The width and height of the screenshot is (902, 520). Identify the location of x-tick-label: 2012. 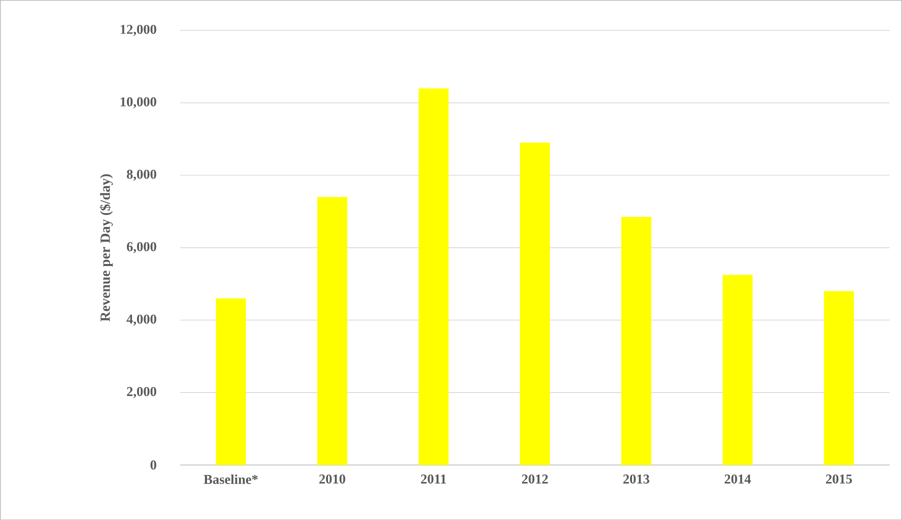
(535, 479).